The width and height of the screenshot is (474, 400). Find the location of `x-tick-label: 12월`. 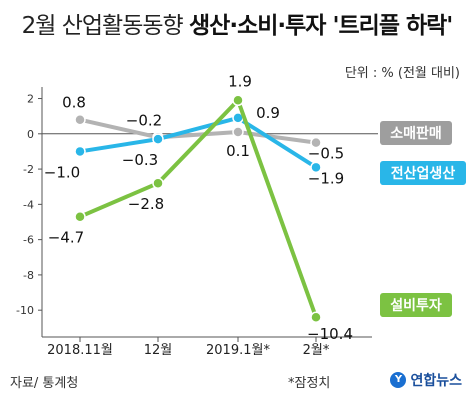

x-tick-label: 12월 is located at coordinates (158, 350).